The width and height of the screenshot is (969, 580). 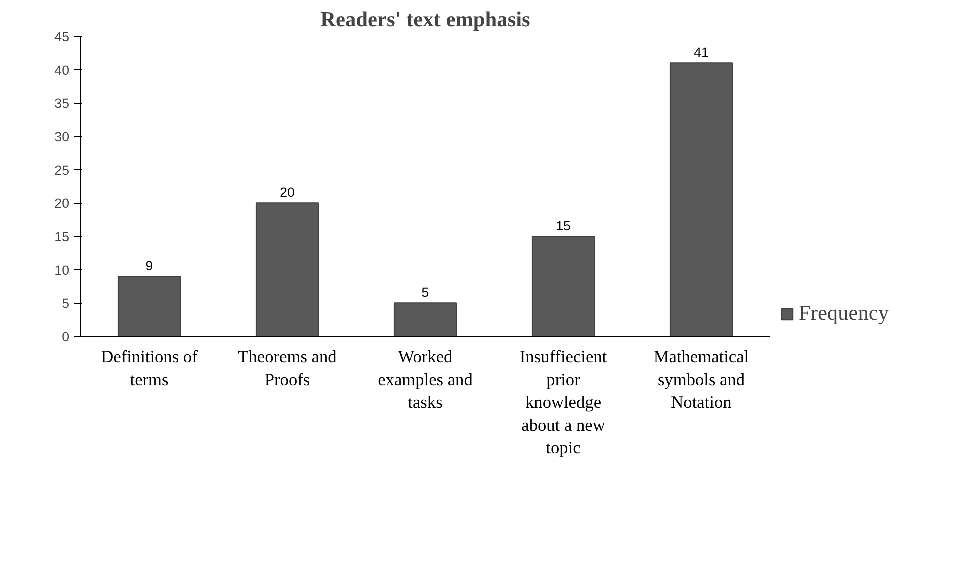 What do you see at coordinates (425, 20) in the screenshot?
I see `chart-title: Readers' text emphasis` at bounding box center [425, 20].